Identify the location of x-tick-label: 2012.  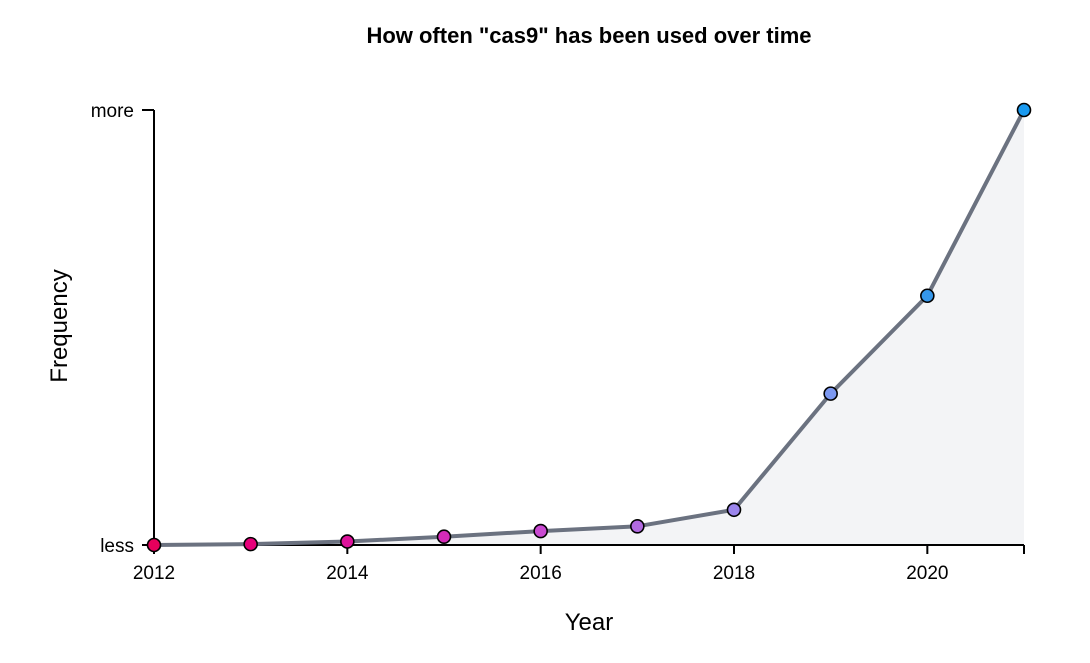
(154, 573).